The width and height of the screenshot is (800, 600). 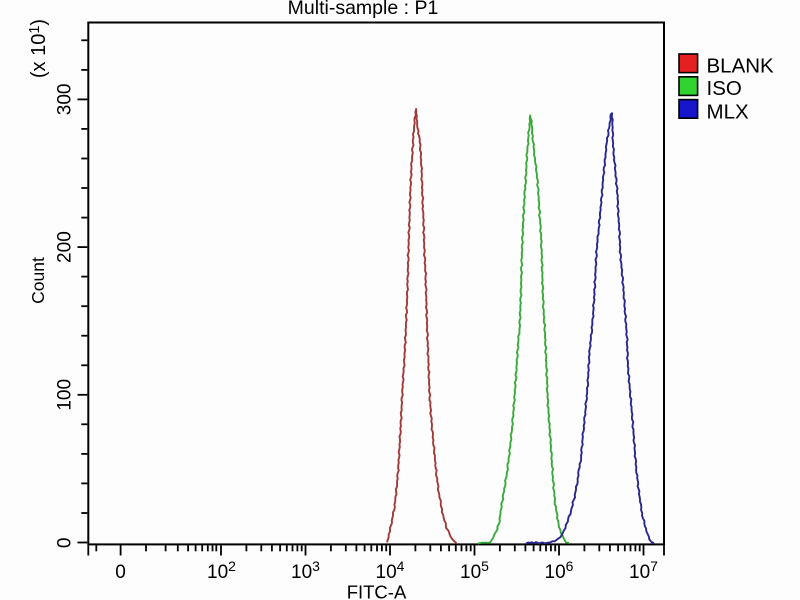 I want to click on svg-text: BLANK, so click(x=741, y=65).